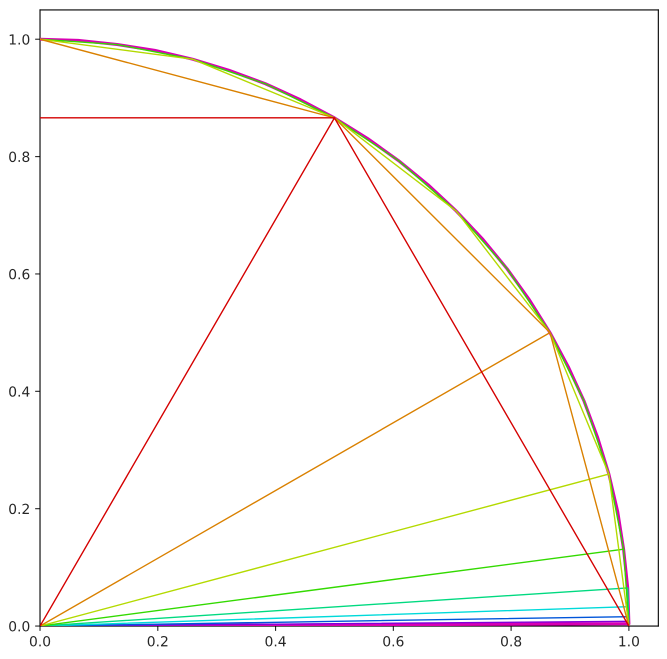 The height and width of the screenshot is (659, 667). What do you see at coordinates (511, 641) in the screenshot?
I see `x-tick-label: 0.8` at bounding box center [511, 641].